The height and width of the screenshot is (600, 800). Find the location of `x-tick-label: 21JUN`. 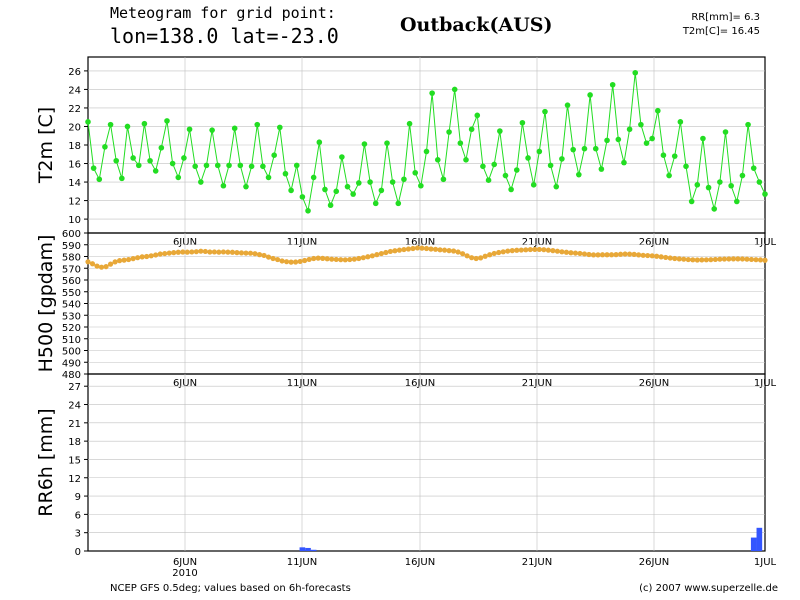

x-tick-label: 21JUN is located at coordinates (537, 562).